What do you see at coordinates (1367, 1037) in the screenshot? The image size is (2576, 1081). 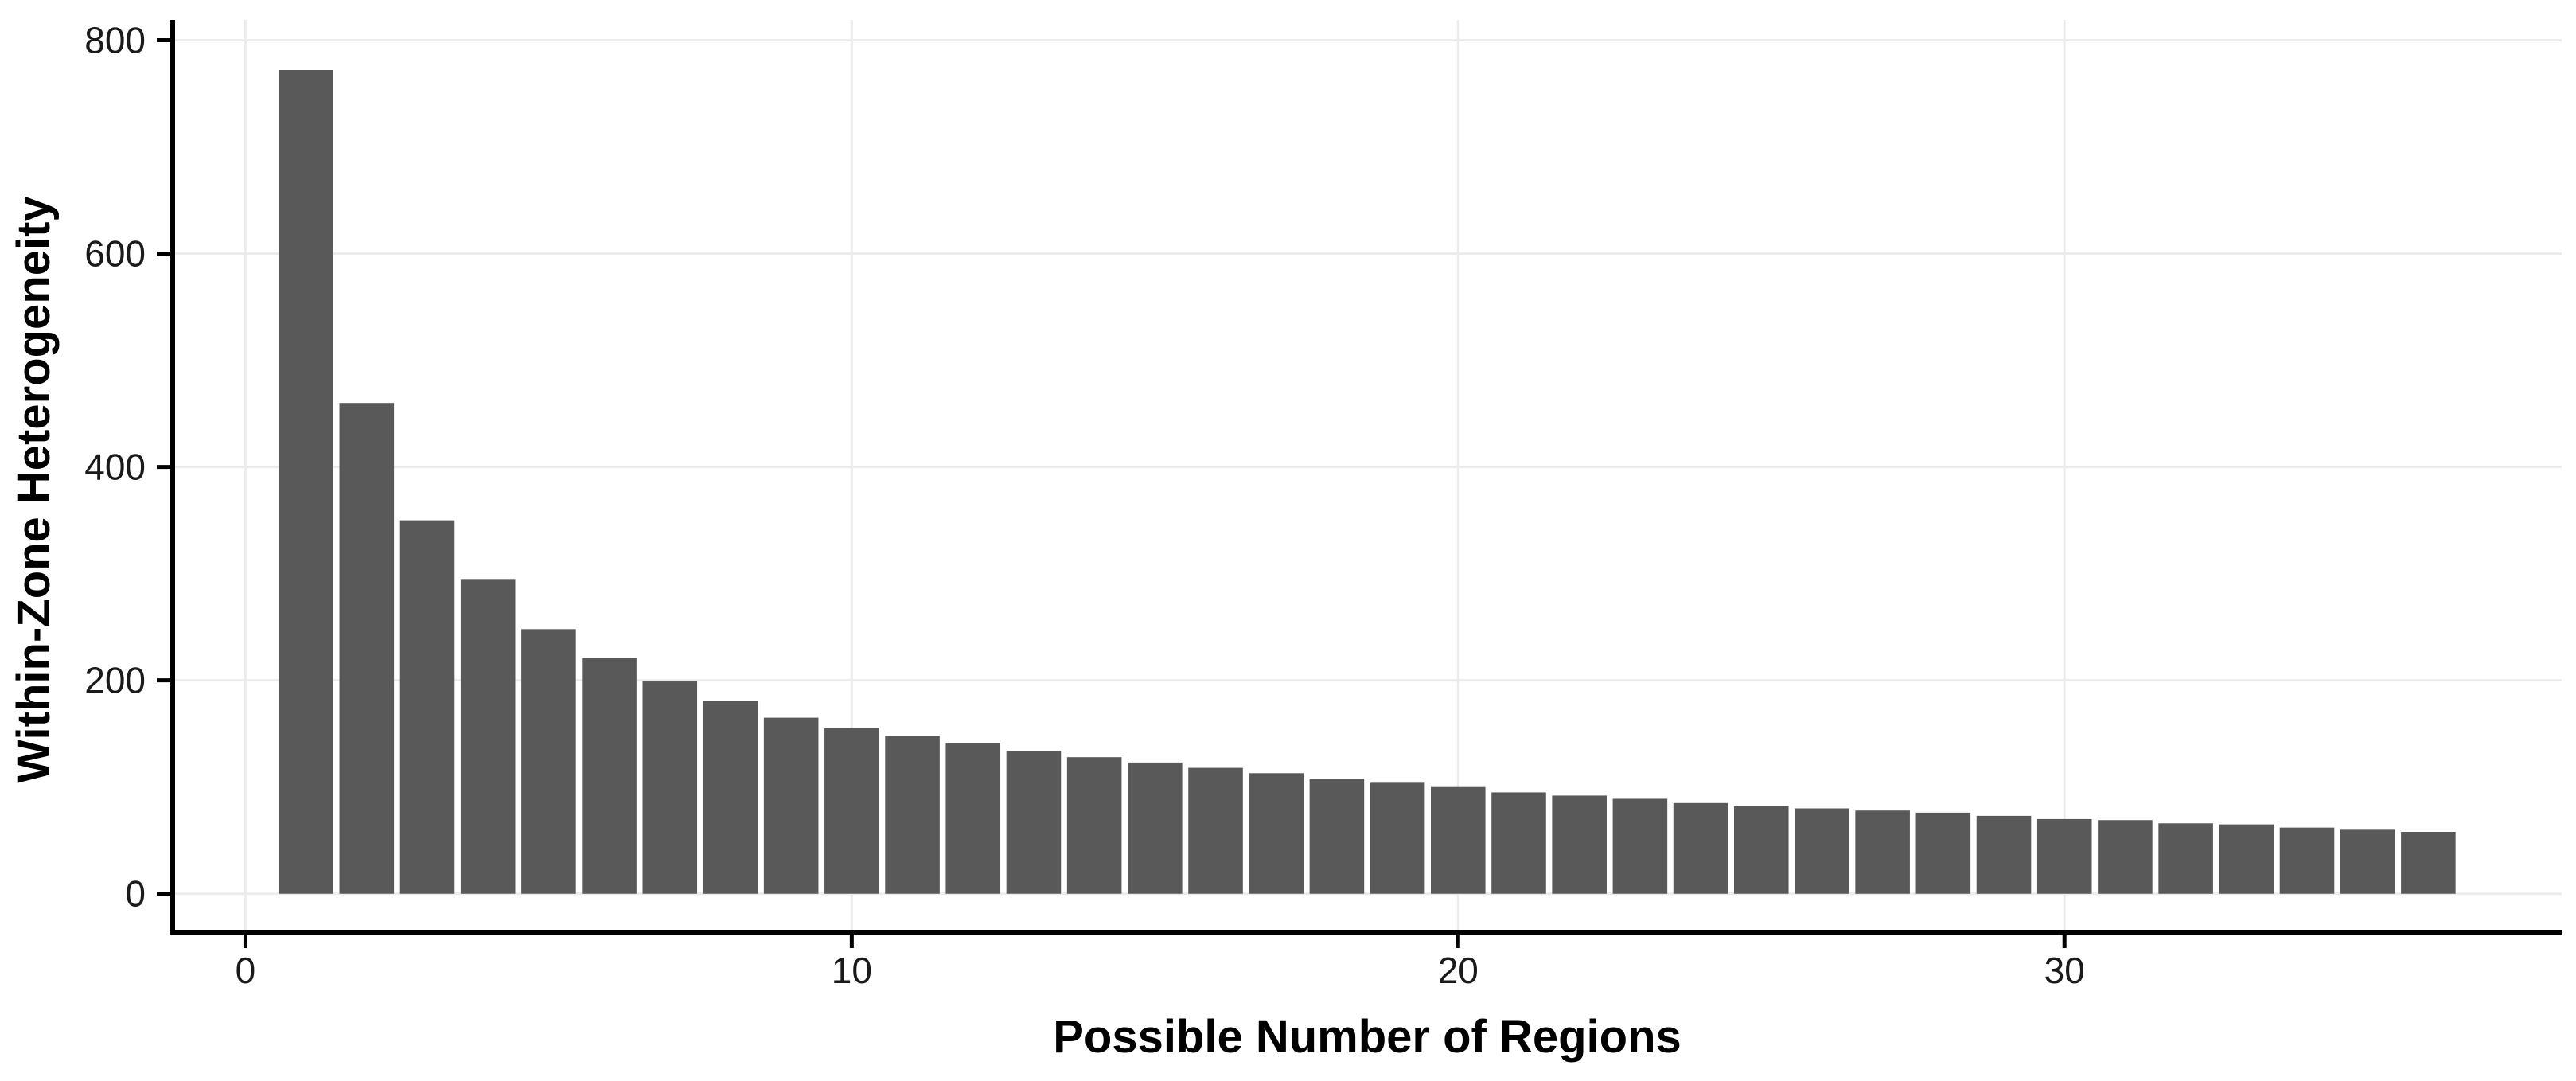 I see `x-axis-title: Possible Number of Regions` at bounding box center [1367, 1037].